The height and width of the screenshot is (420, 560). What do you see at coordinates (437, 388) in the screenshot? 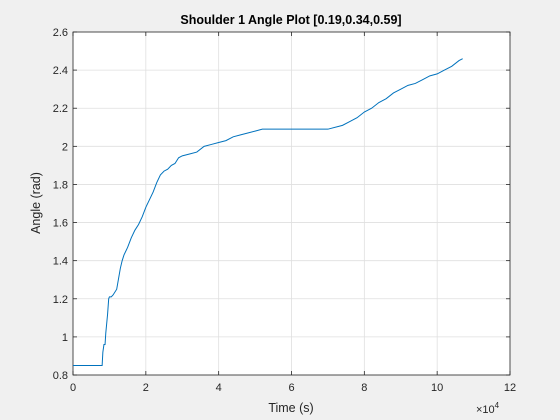
I see `x-tick-label: 10` at bounding box center [437, 388].